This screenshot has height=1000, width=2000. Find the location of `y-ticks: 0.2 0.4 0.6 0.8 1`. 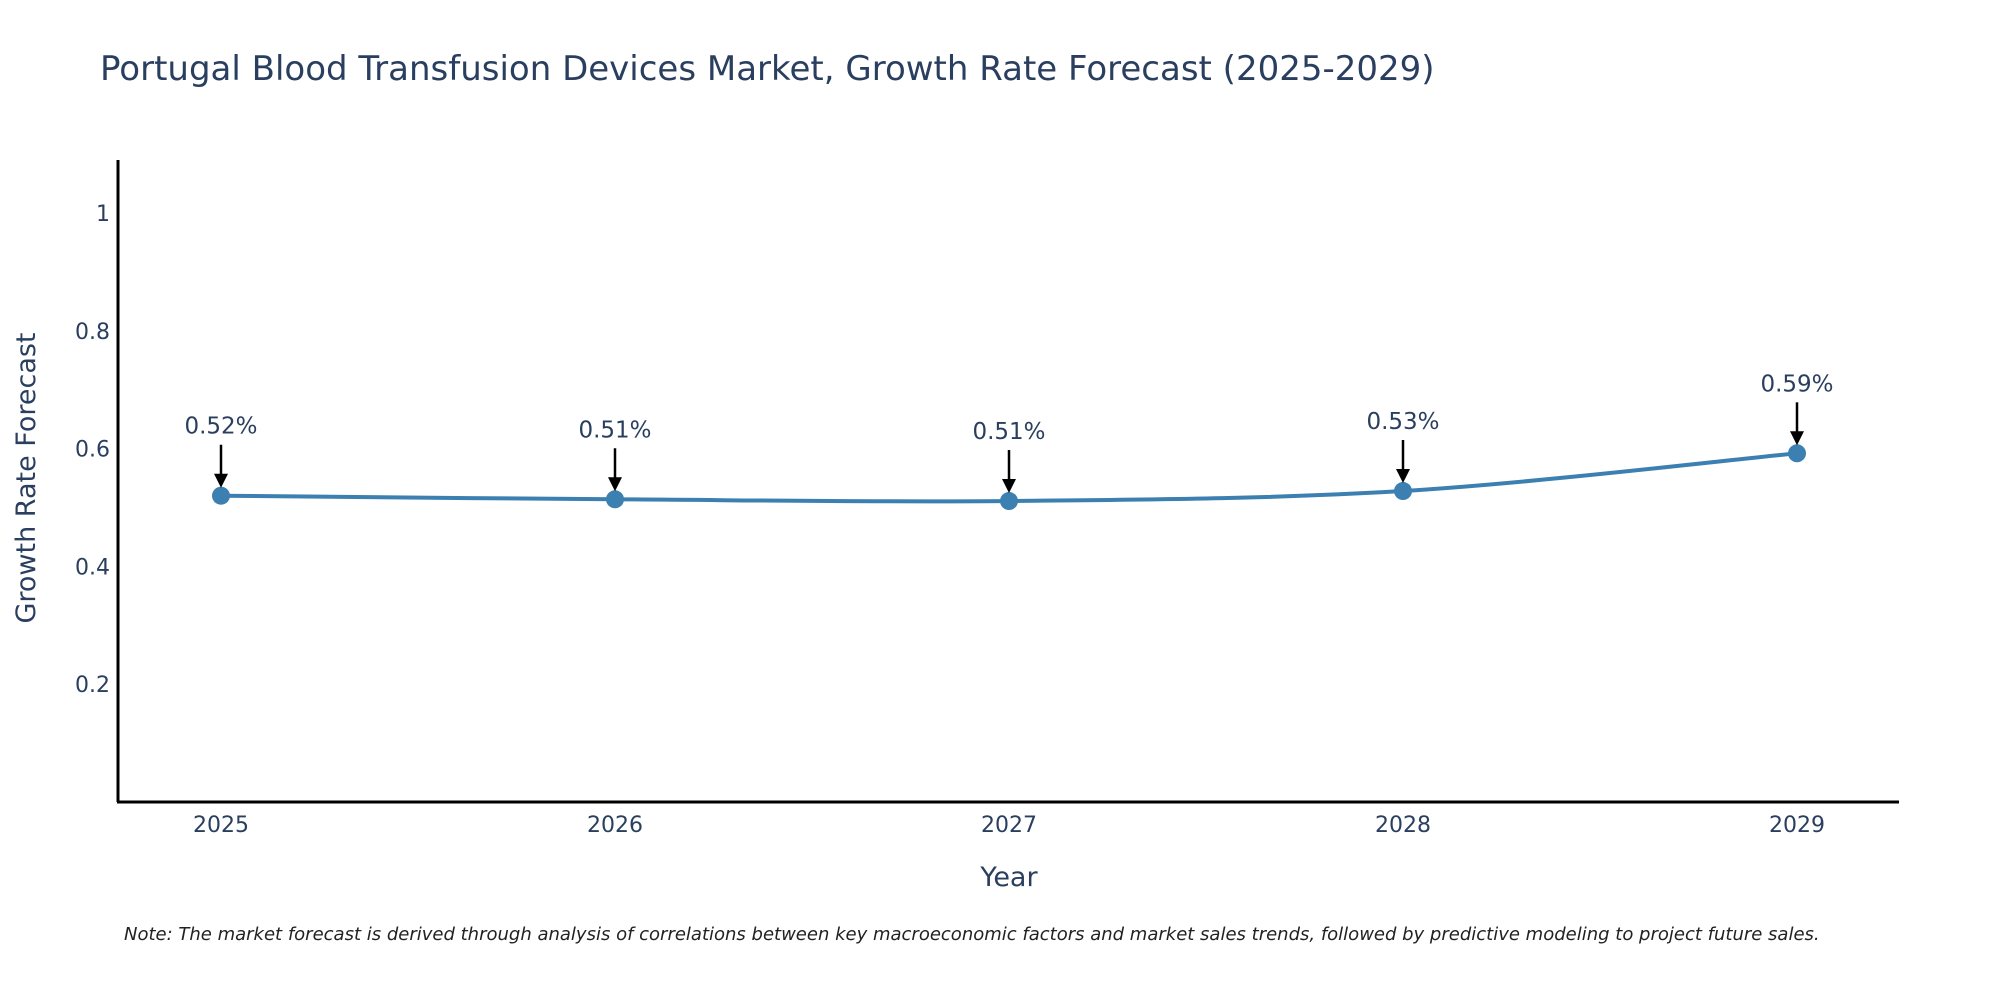

y-ticks: 0.2 0.4 0.6 0.8 1 is located at coordinates (92, 450).